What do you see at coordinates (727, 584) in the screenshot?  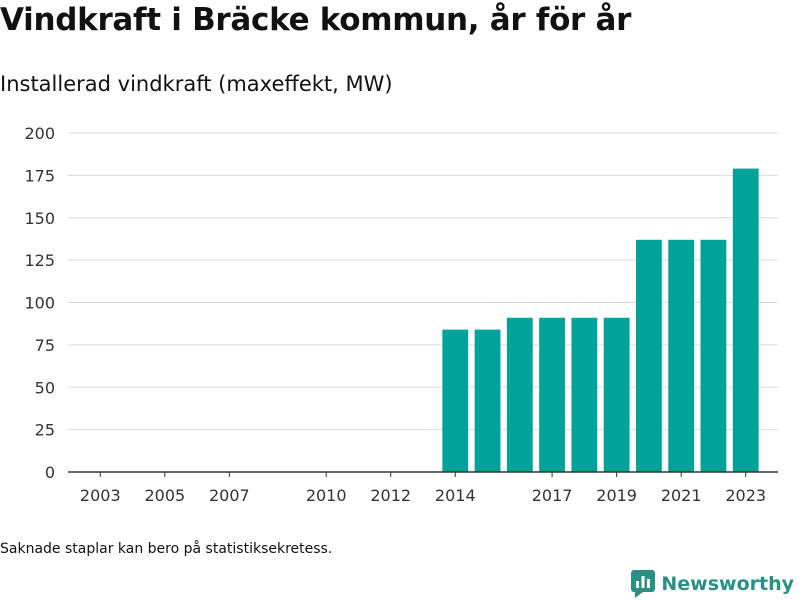 I see `brand-label: Newsworthy` at bounding box center [727, 584].